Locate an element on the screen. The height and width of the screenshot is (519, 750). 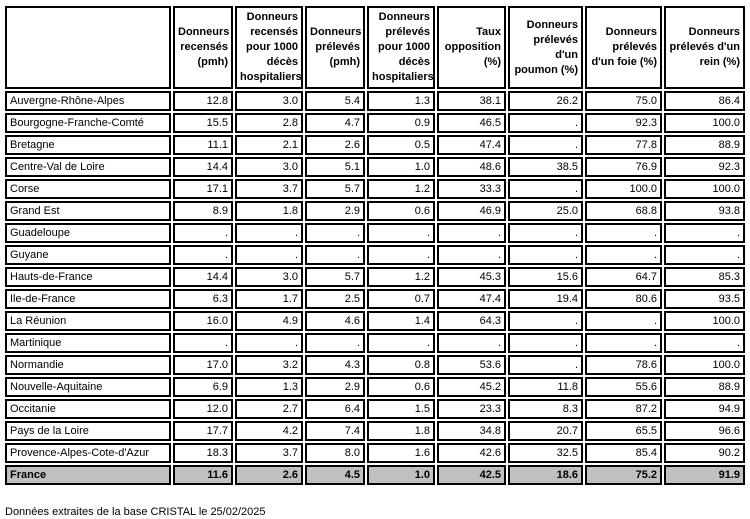
value-cell: 6.9 is located at coordinates (203, 387).